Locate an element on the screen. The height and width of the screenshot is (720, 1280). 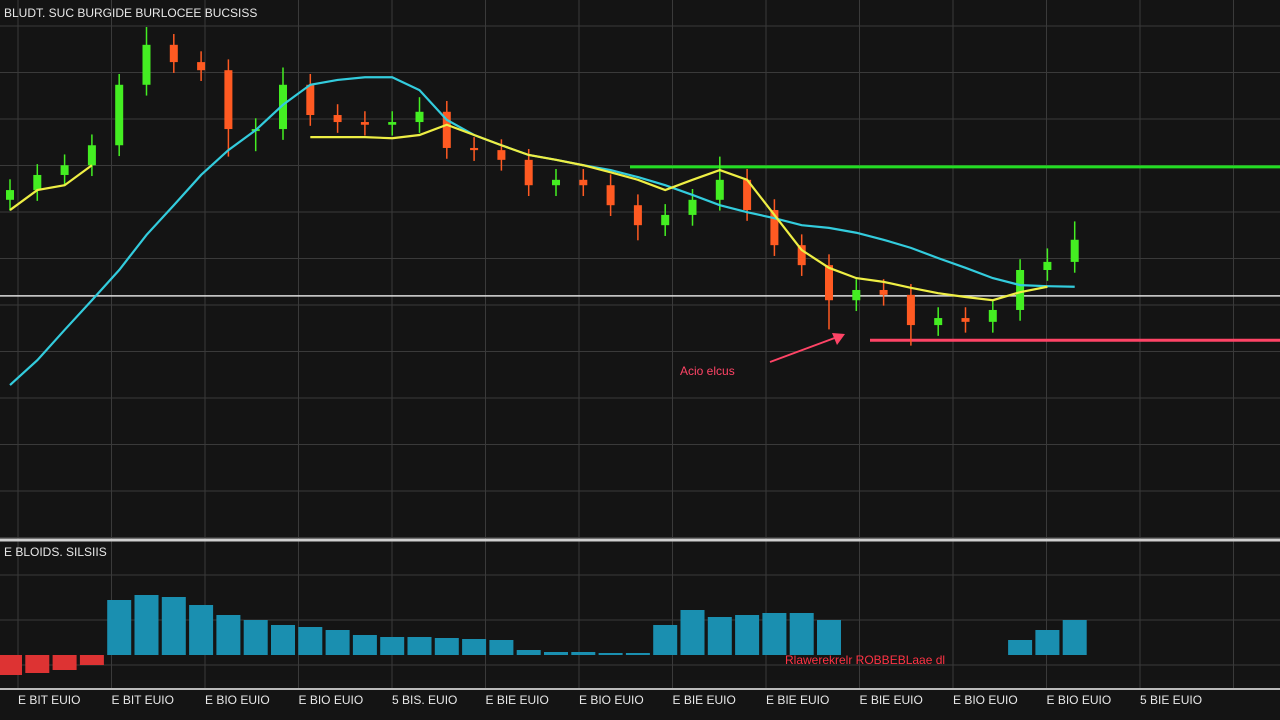
annotation-arrow is located at coordinates (805, 349).